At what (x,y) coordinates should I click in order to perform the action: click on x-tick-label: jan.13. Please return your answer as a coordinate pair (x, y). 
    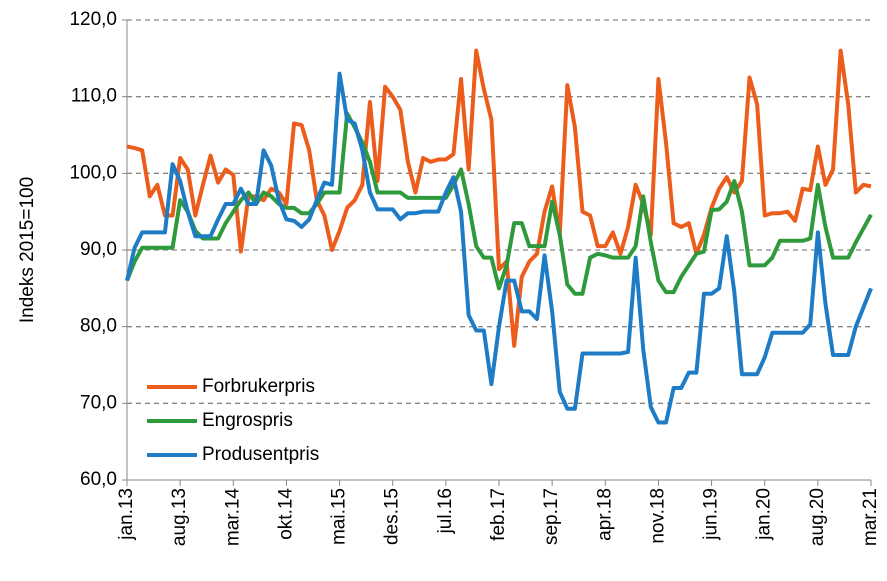
    Looking at the image, I should click on (126, 514).